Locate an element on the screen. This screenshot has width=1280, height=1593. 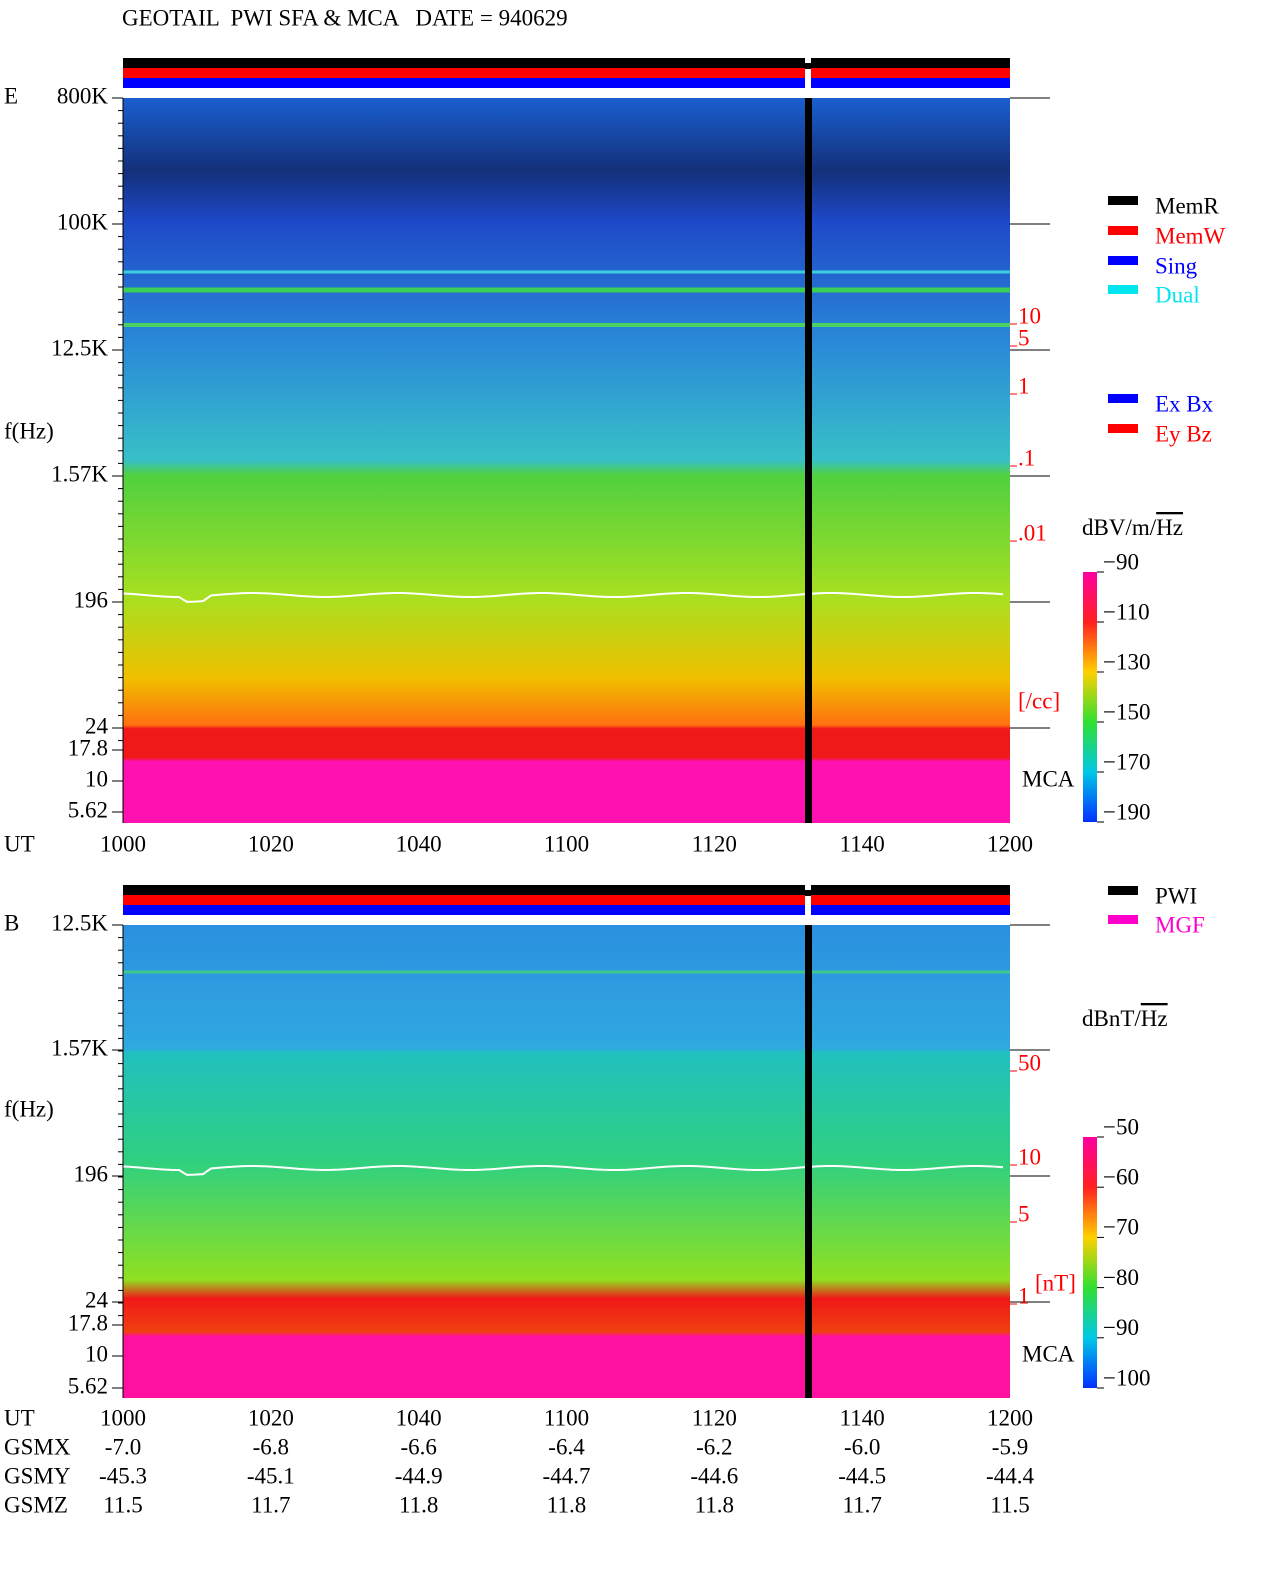
orbit-value: -44.4 is located at coordinates (1010, 1475).